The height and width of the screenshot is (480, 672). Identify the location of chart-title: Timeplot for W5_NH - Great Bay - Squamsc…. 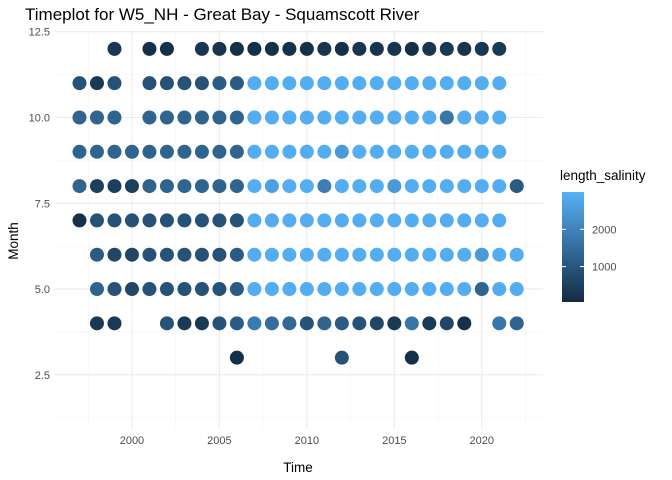
(222, 14).